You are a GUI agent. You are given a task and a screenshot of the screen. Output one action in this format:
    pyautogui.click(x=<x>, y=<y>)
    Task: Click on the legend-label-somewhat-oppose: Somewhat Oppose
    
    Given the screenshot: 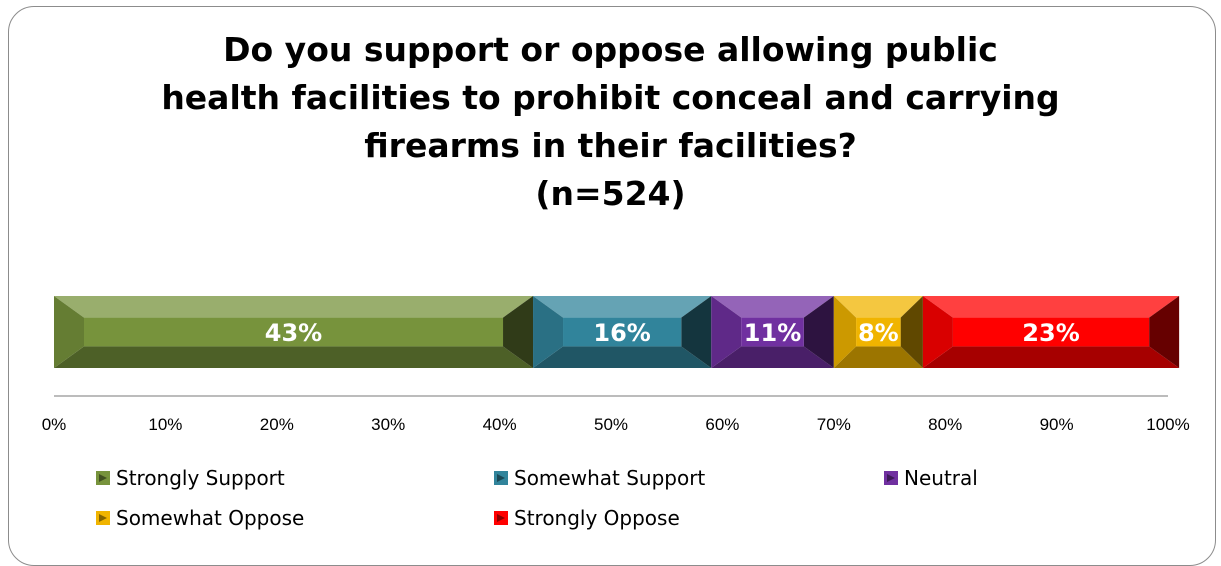 What is the action you would take?
    pyautogui.click(x=210, y=518)
    